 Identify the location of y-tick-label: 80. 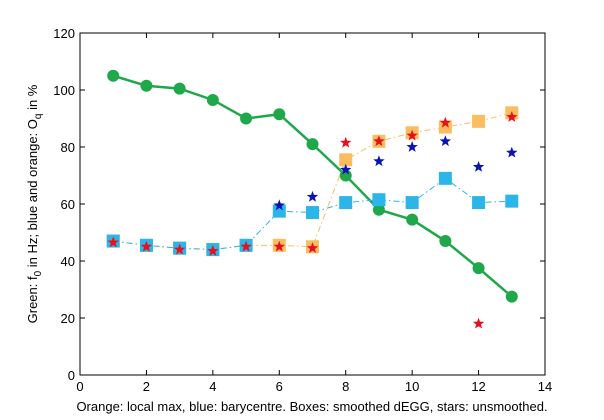
(68, 147).